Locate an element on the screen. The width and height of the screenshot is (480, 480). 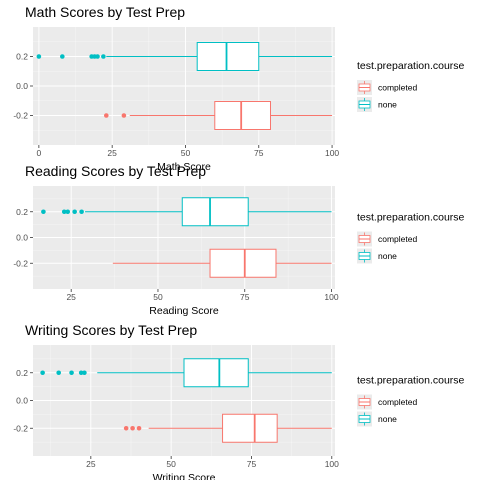
chart-title: Math Scores by Test Prep is located at coordinates (105, 12).